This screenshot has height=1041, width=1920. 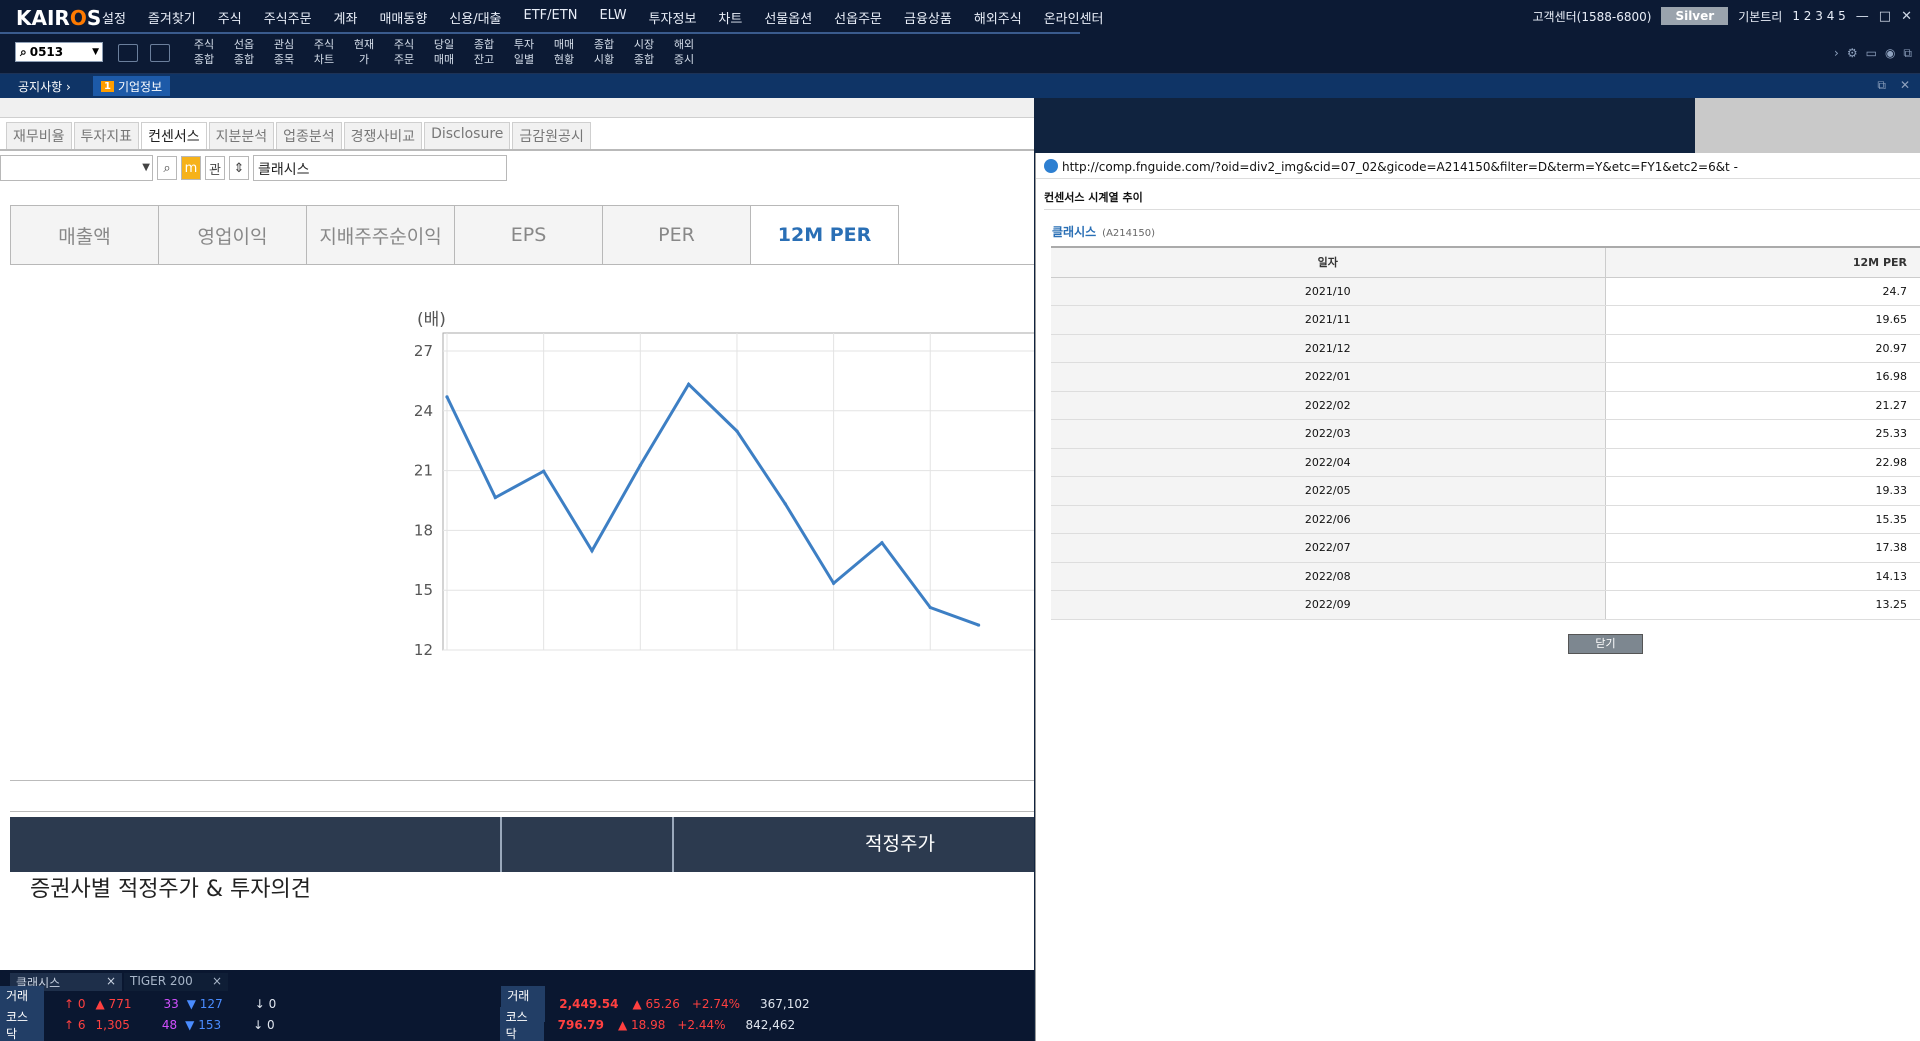 What do you see at coordinates (404, 52) in the screenshot?
I see `tool-button: 주식 주문` at bounding box center [404, 52].